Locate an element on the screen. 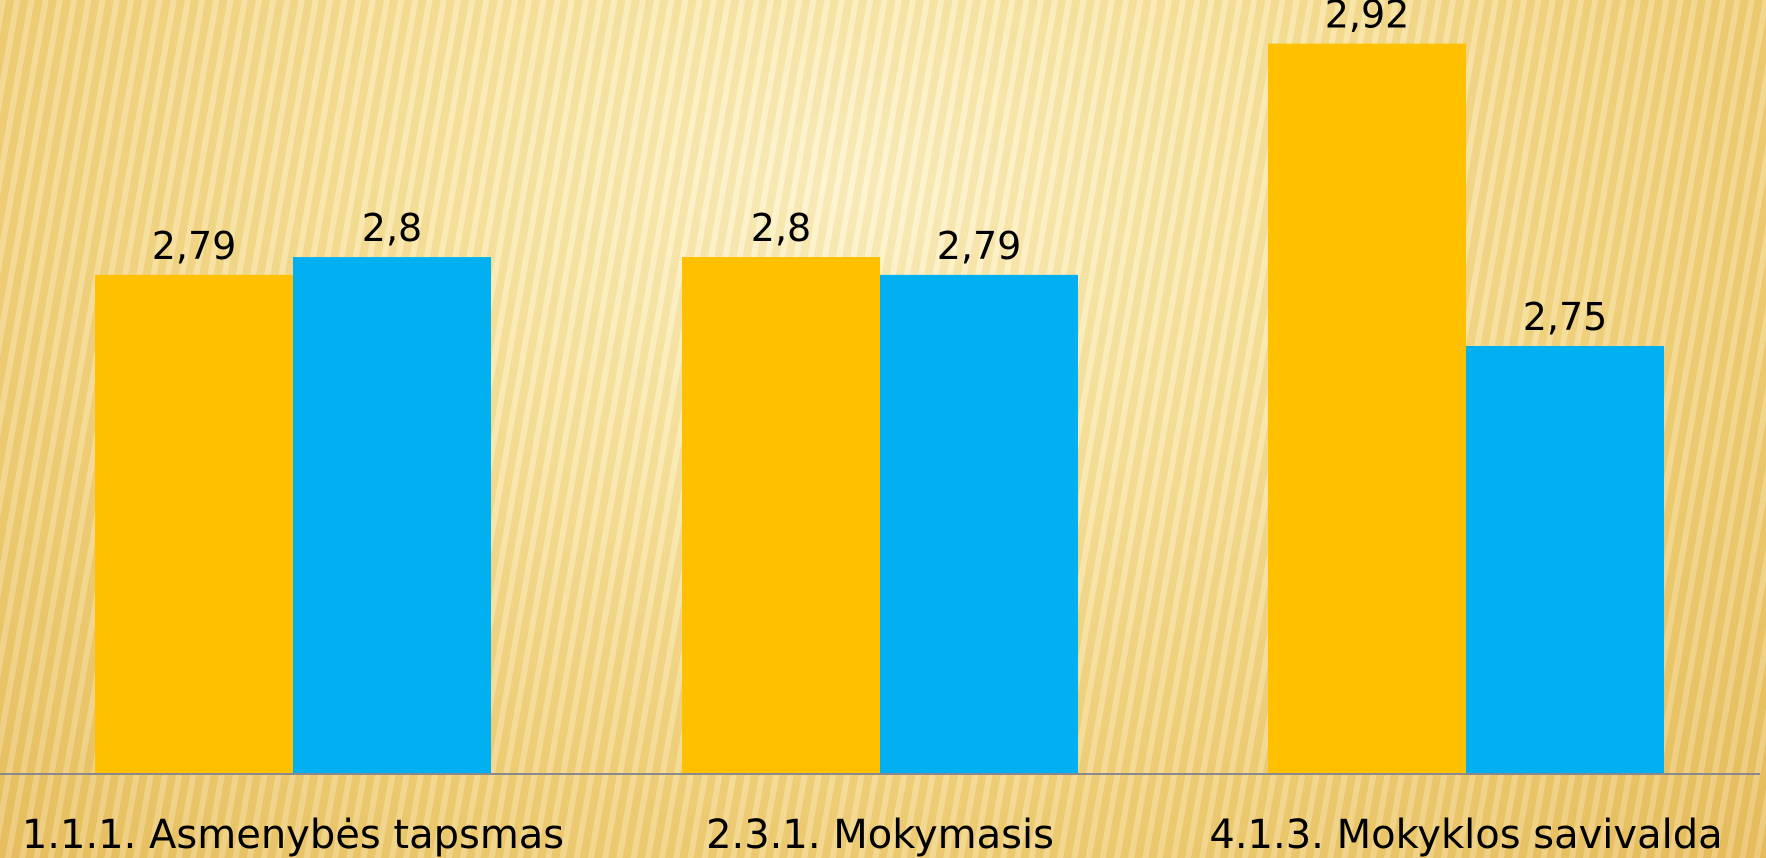  data-label-series2-2: 2,79 is located at coordinates (979, 246).